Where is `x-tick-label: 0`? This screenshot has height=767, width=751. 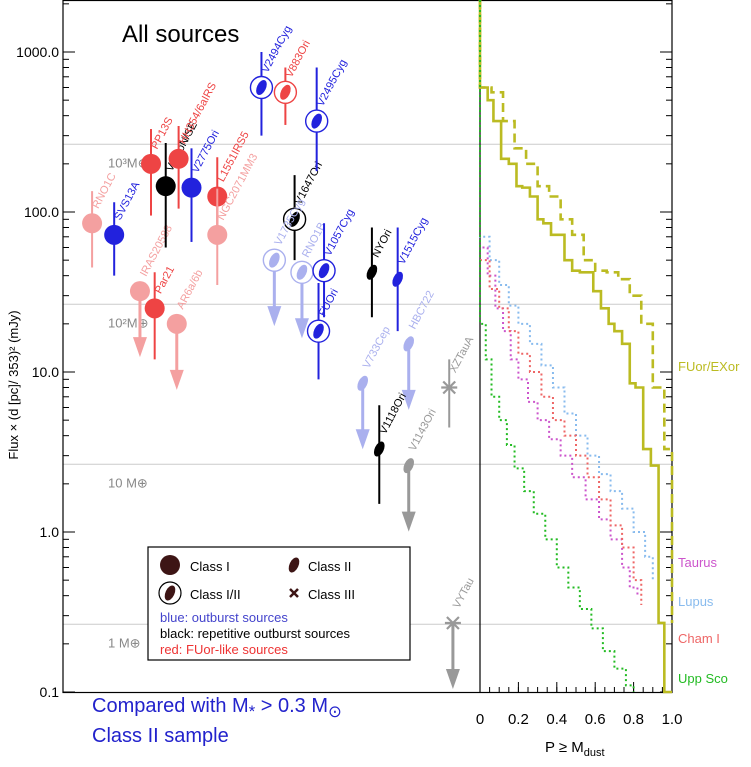 x-tick-label: 0 is located at coordinates (480, 719).